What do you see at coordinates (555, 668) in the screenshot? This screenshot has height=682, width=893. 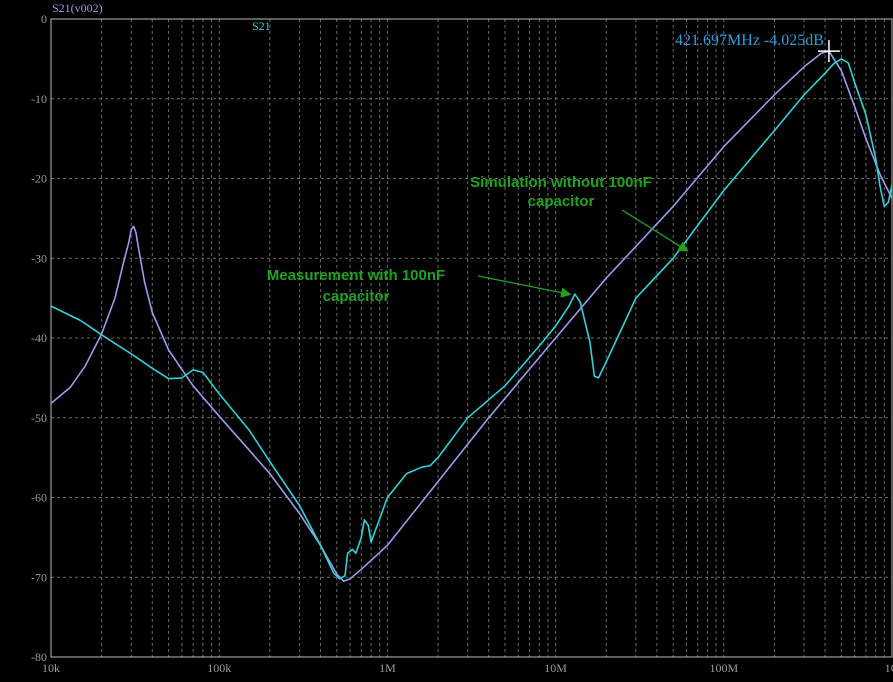 I see `x-tick-label: 10M` at bounding box center [555, 668].